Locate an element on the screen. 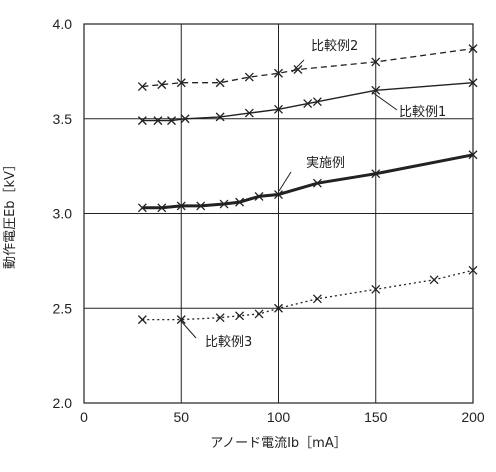 Image resolution: width=496 pixels, height=472 pixels. x-tick-label: 150 is located at coordinates (376, 417).